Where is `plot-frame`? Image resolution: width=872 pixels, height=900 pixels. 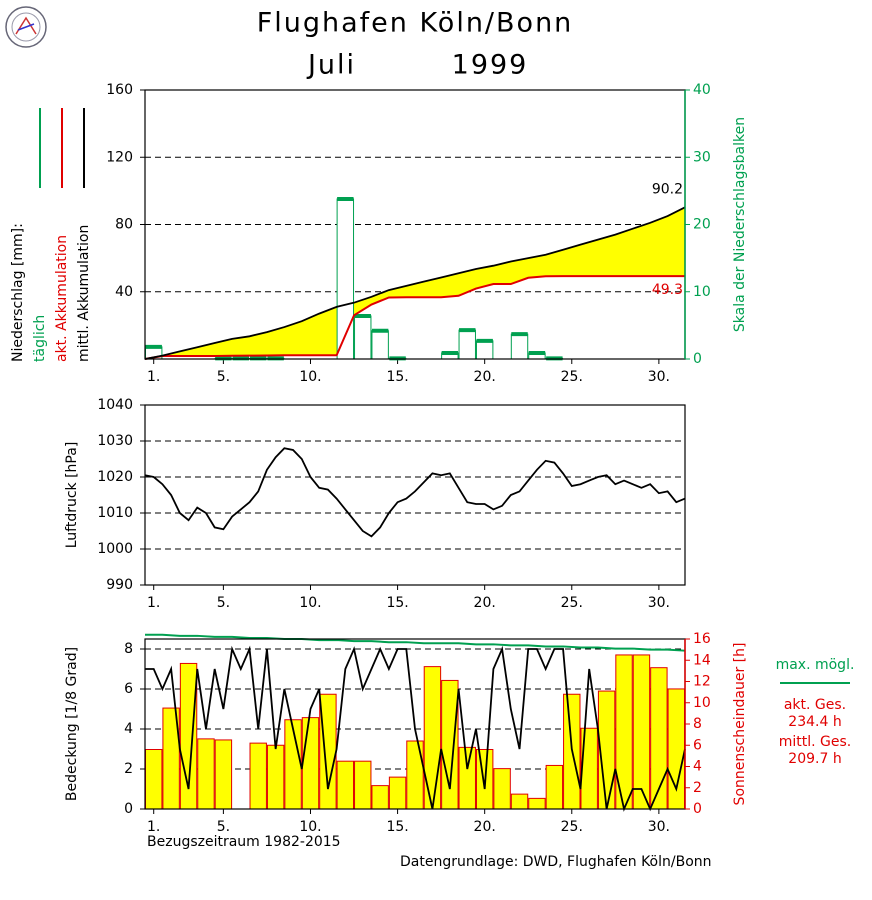
plot-frame is located at coordinates (415, 495).